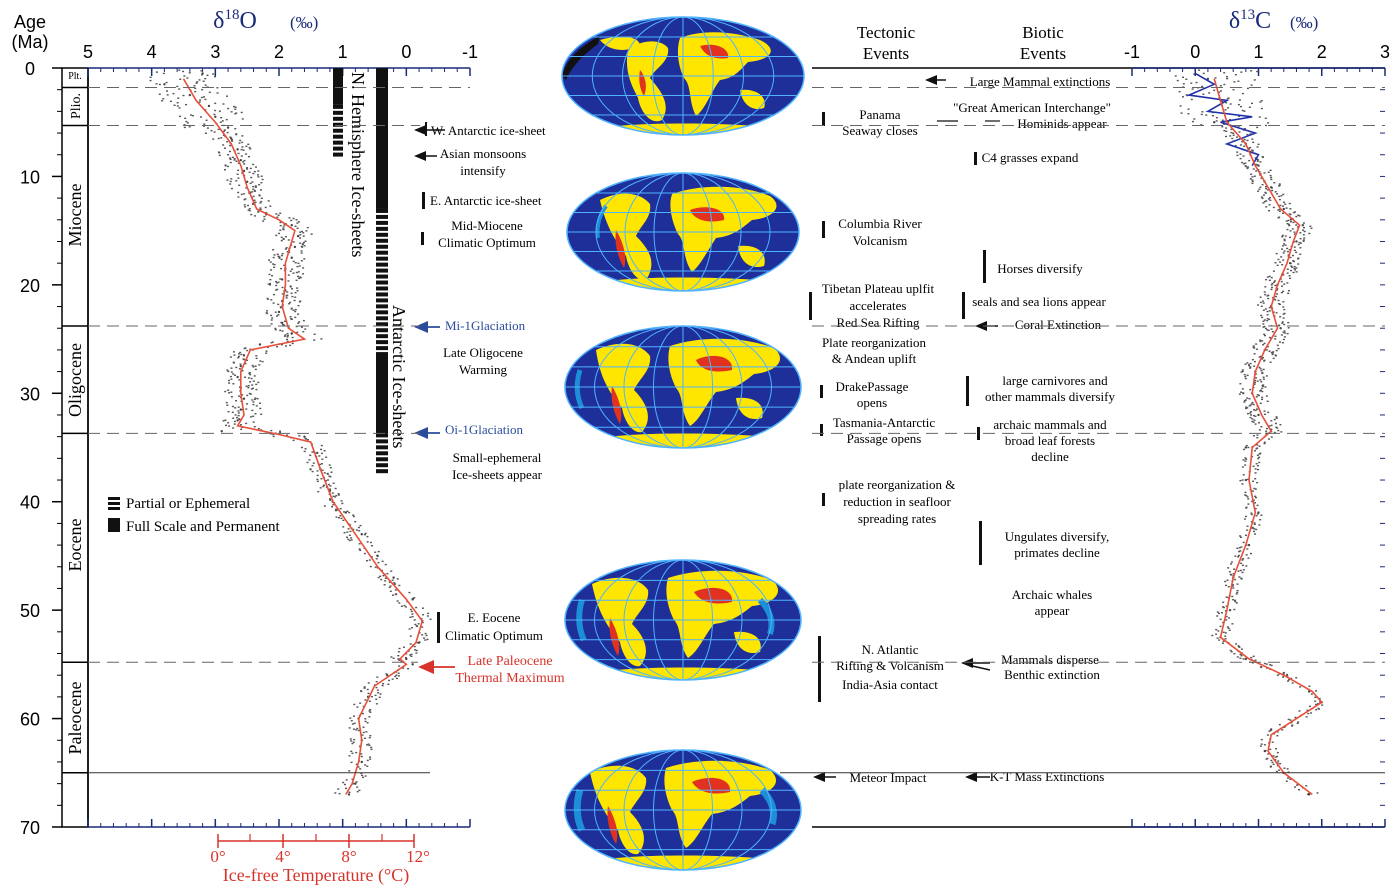  Describe the element at coordinates (884, 430) in the screenshot. I see `tectonic-tasmania: Tasmania-Antarctic Passage opens` at that location.